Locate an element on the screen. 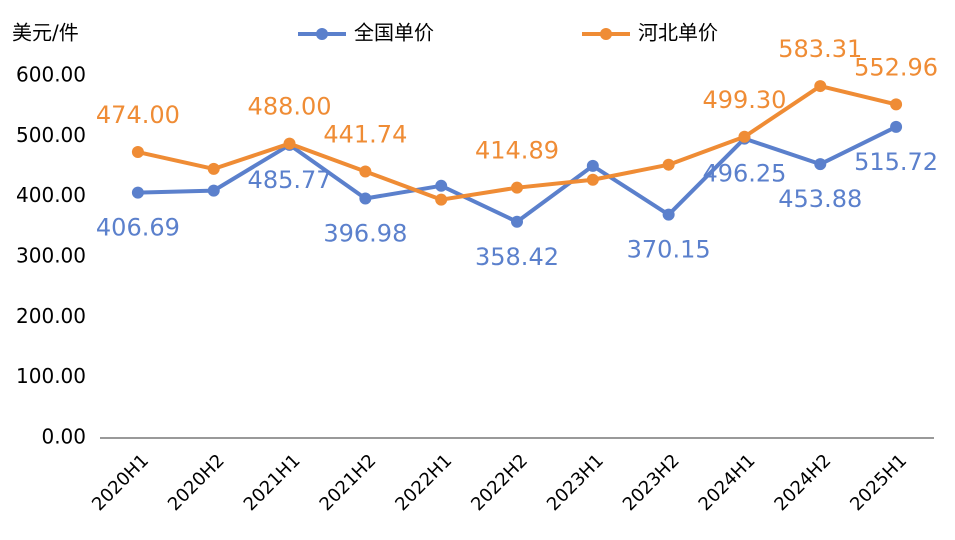  x-tick-label: 2025H1 is located at coordinates (878, 482).